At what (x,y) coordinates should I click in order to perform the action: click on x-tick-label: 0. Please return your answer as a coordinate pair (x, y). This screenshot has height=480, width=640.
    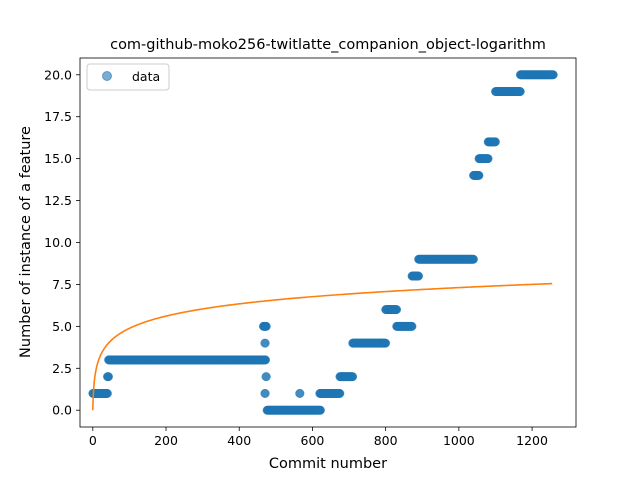
    Looking at the image, I should click on (93, 440).